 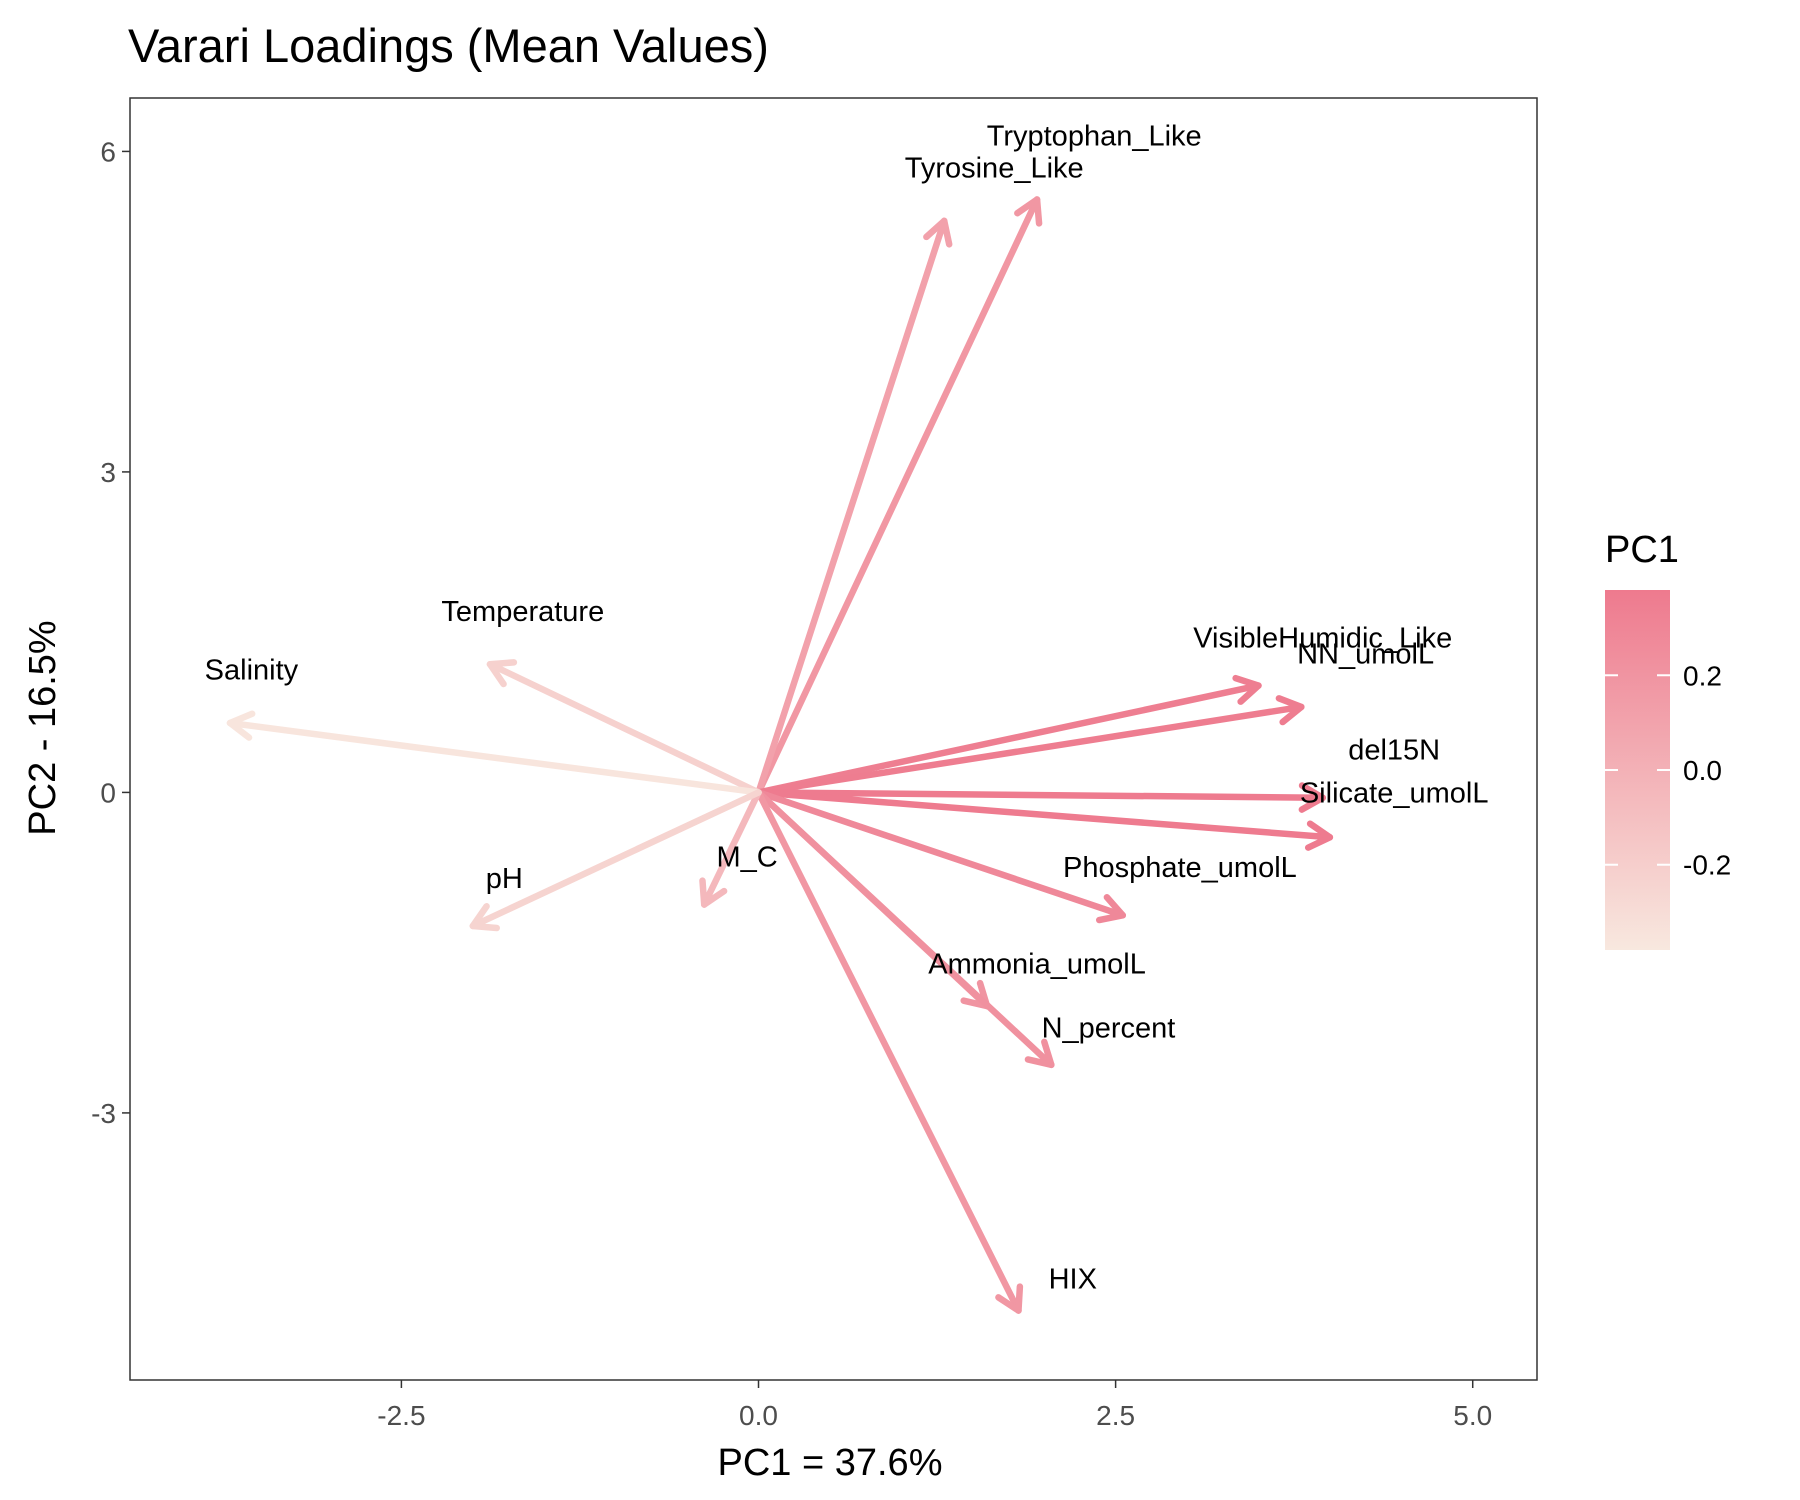 I want to click on x-tick-label: 5.0, so click(x=1472, y=1415).